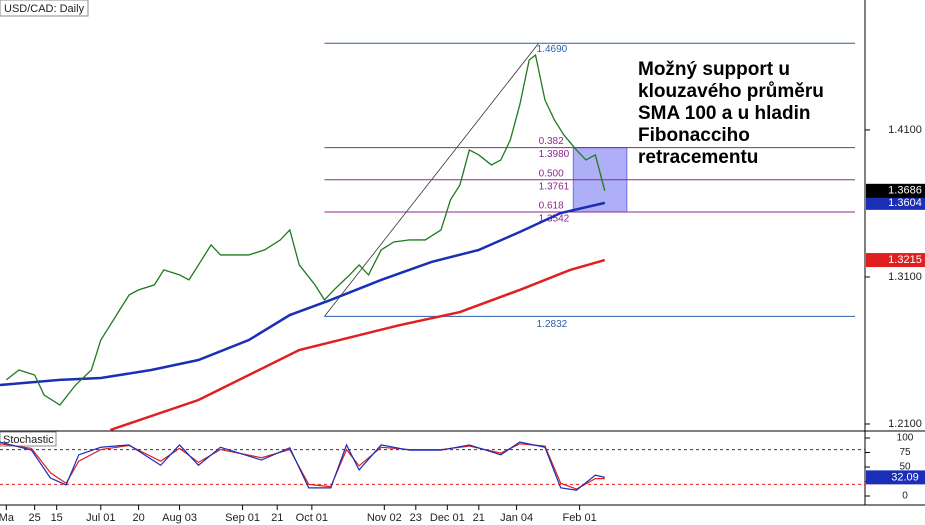 The image size is (925, 525). I want to click on fib-price: 1.3542, so click(554, 219).